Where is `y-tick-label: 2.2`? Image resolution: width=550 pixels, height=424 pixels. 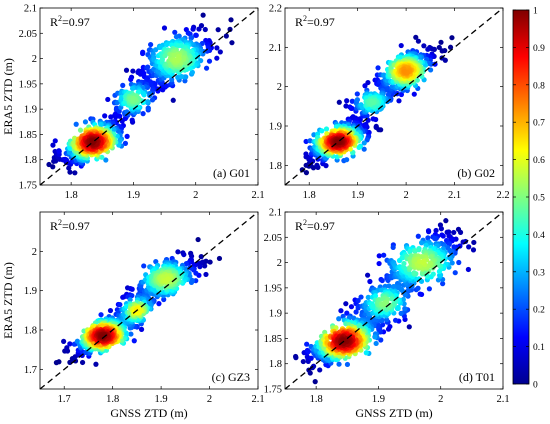 y-tick-label: 2.2 is located at coordinates (275, 9).